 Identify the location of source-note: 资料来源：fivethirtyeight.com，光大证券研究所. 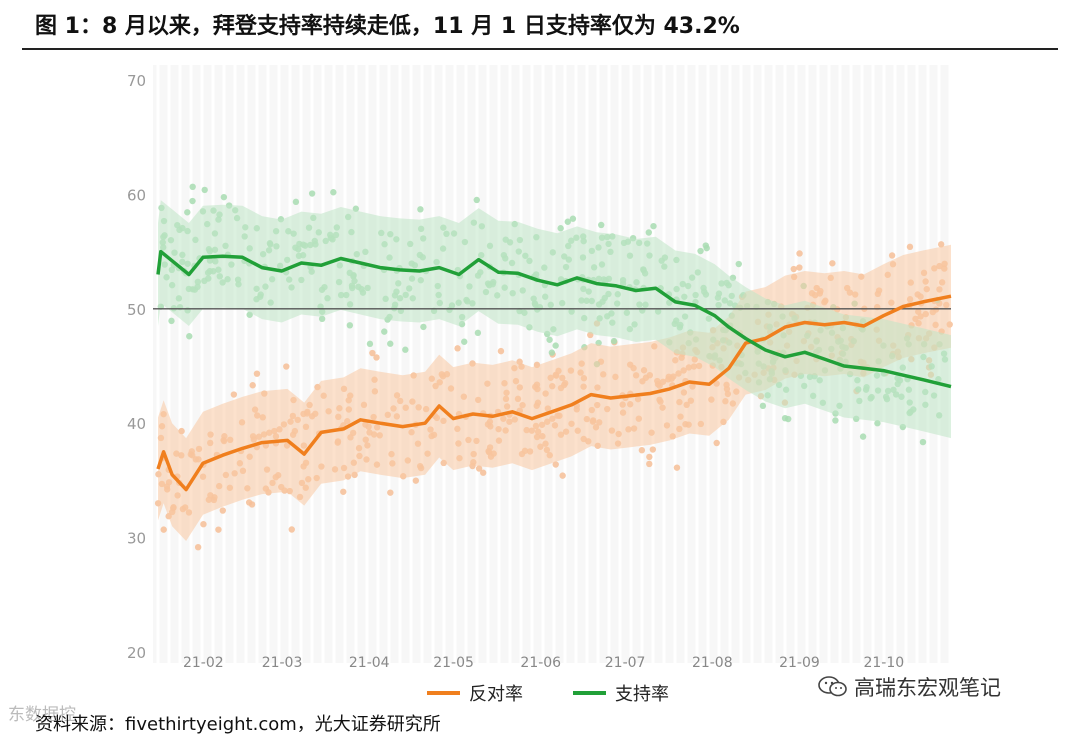
(238, 724).